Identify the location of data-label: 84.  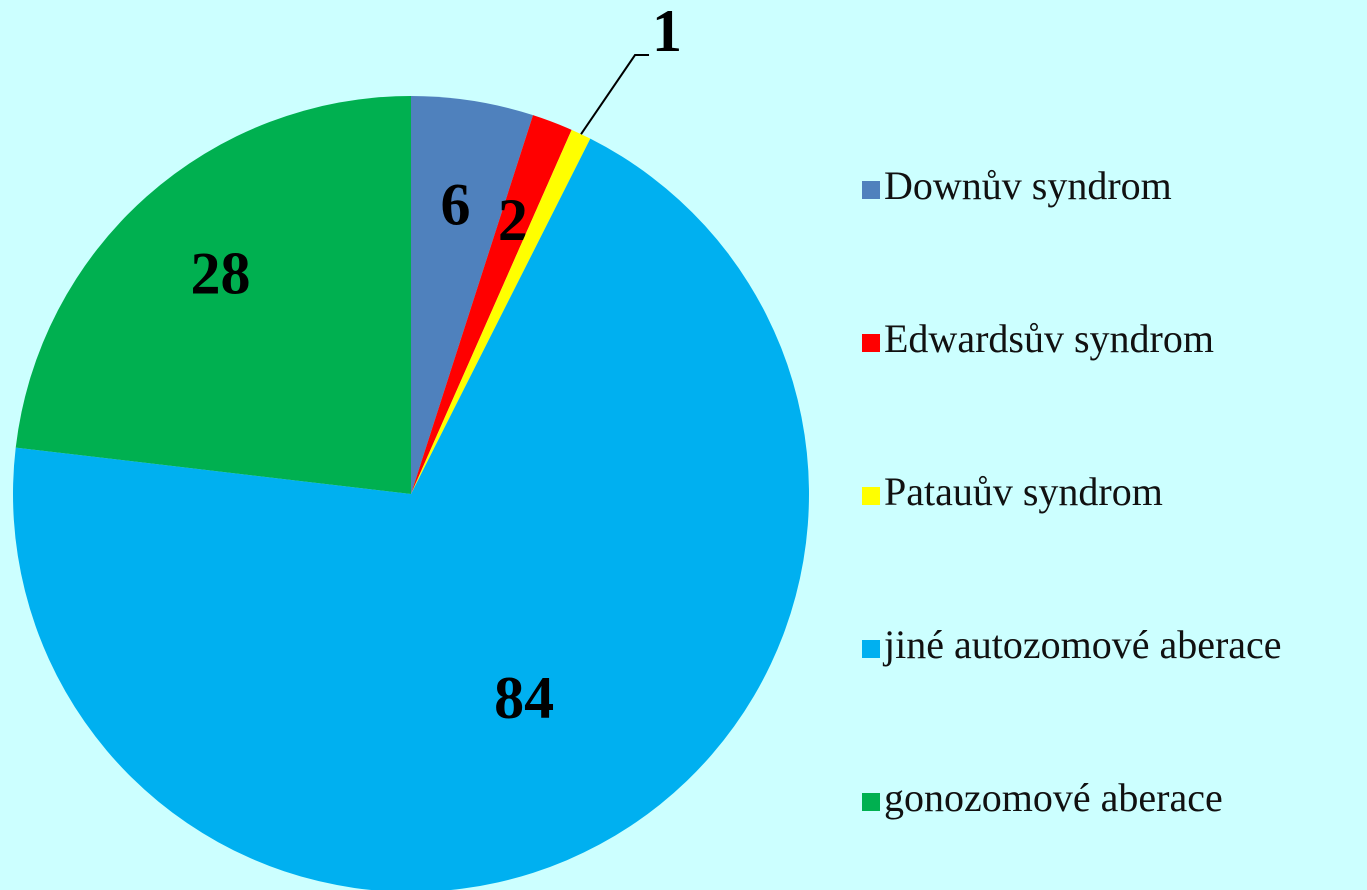
(524, 698).